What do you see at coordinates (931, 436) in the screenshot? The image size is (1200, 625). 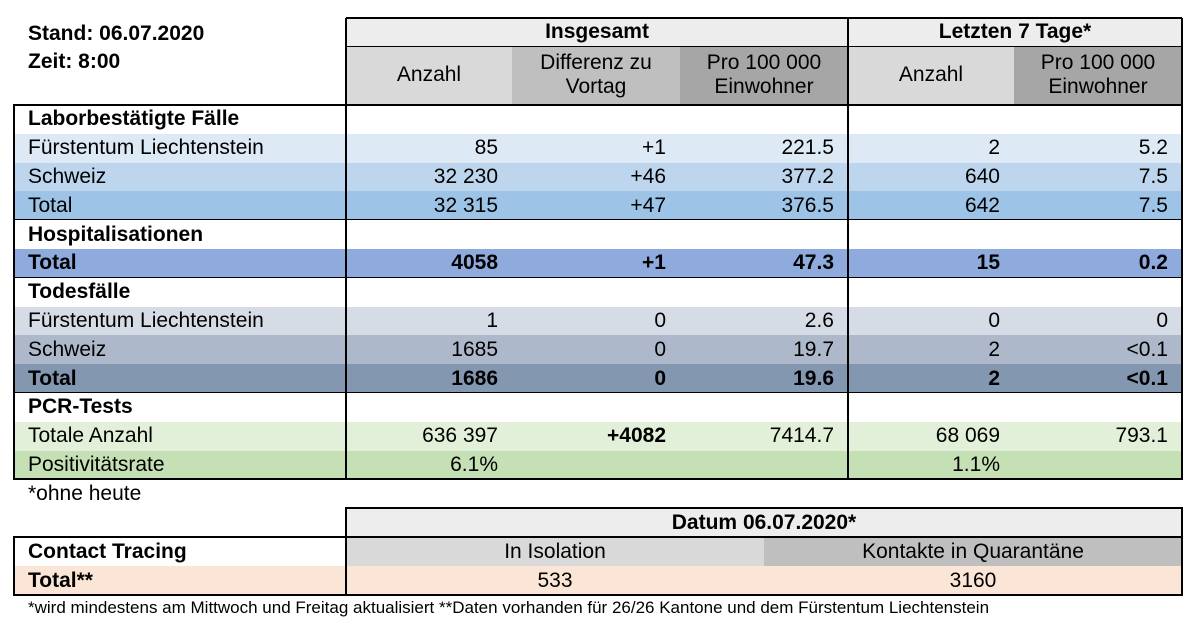 I see `cell: 68 069` at bounding box center [931, 436].